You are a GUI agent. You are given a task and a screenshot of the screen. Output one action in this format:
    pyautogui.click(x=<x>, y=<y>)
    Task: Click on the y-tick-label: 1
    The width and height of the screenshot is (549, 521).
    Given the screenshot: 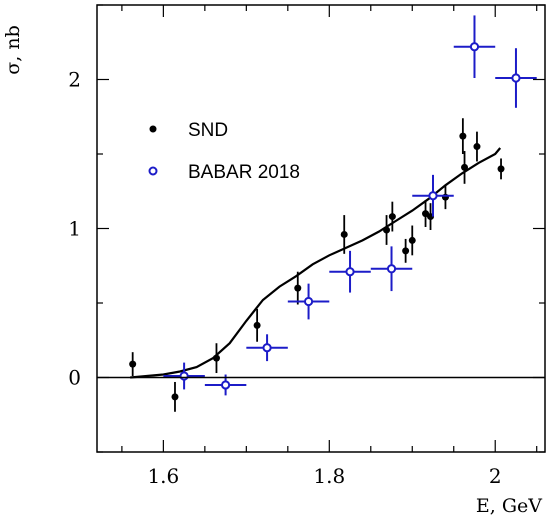 What is the action you would take?
    pyautogui.click(x=74, y=229)
    